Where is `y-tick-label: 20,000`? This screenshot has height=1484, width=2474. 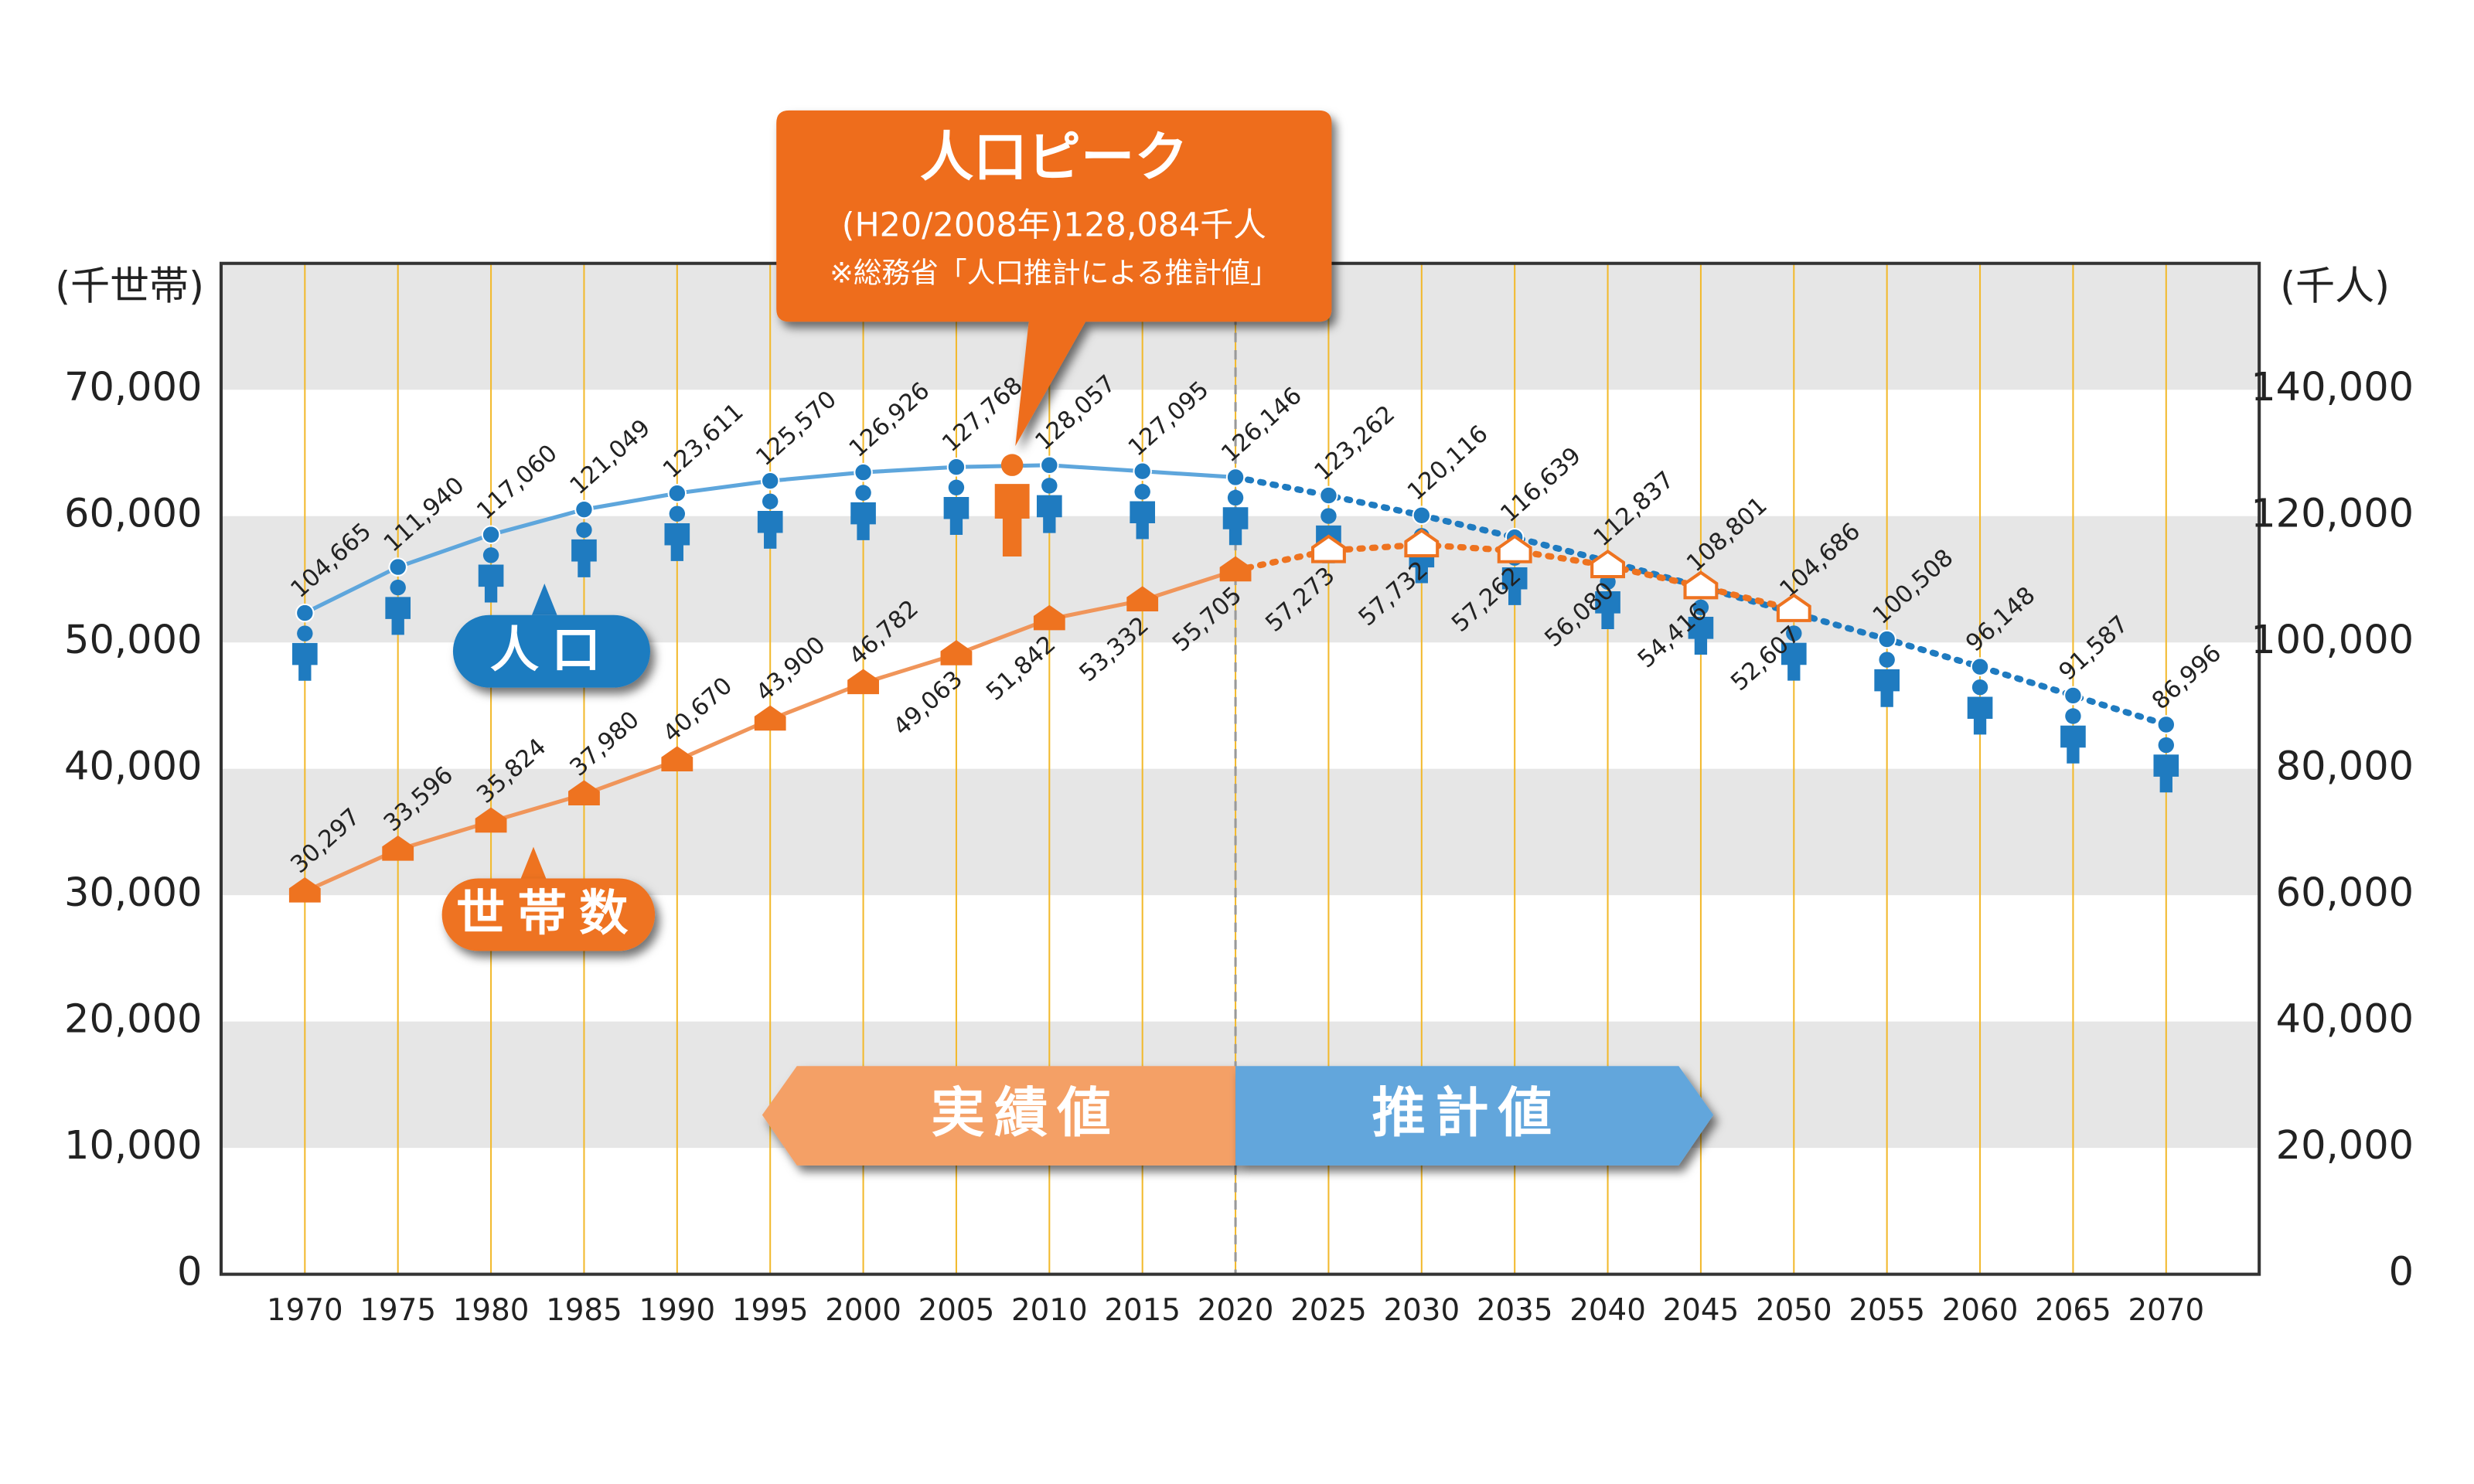 y-tick-label: 20,000 is located at coordinates (133, 1020).